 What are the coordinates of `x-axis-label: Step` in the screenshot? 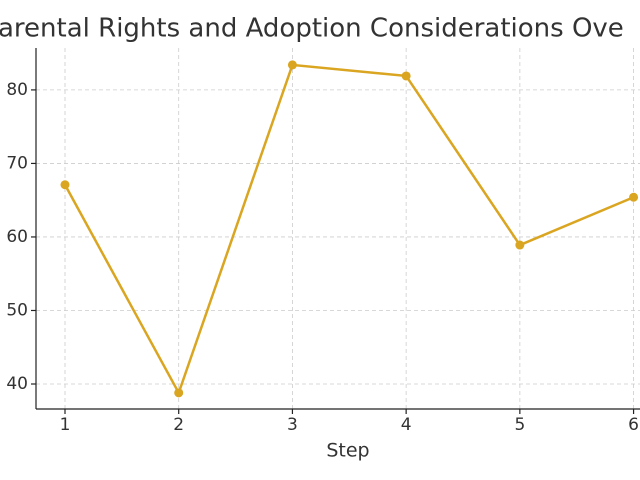 It's located at (347, 451).